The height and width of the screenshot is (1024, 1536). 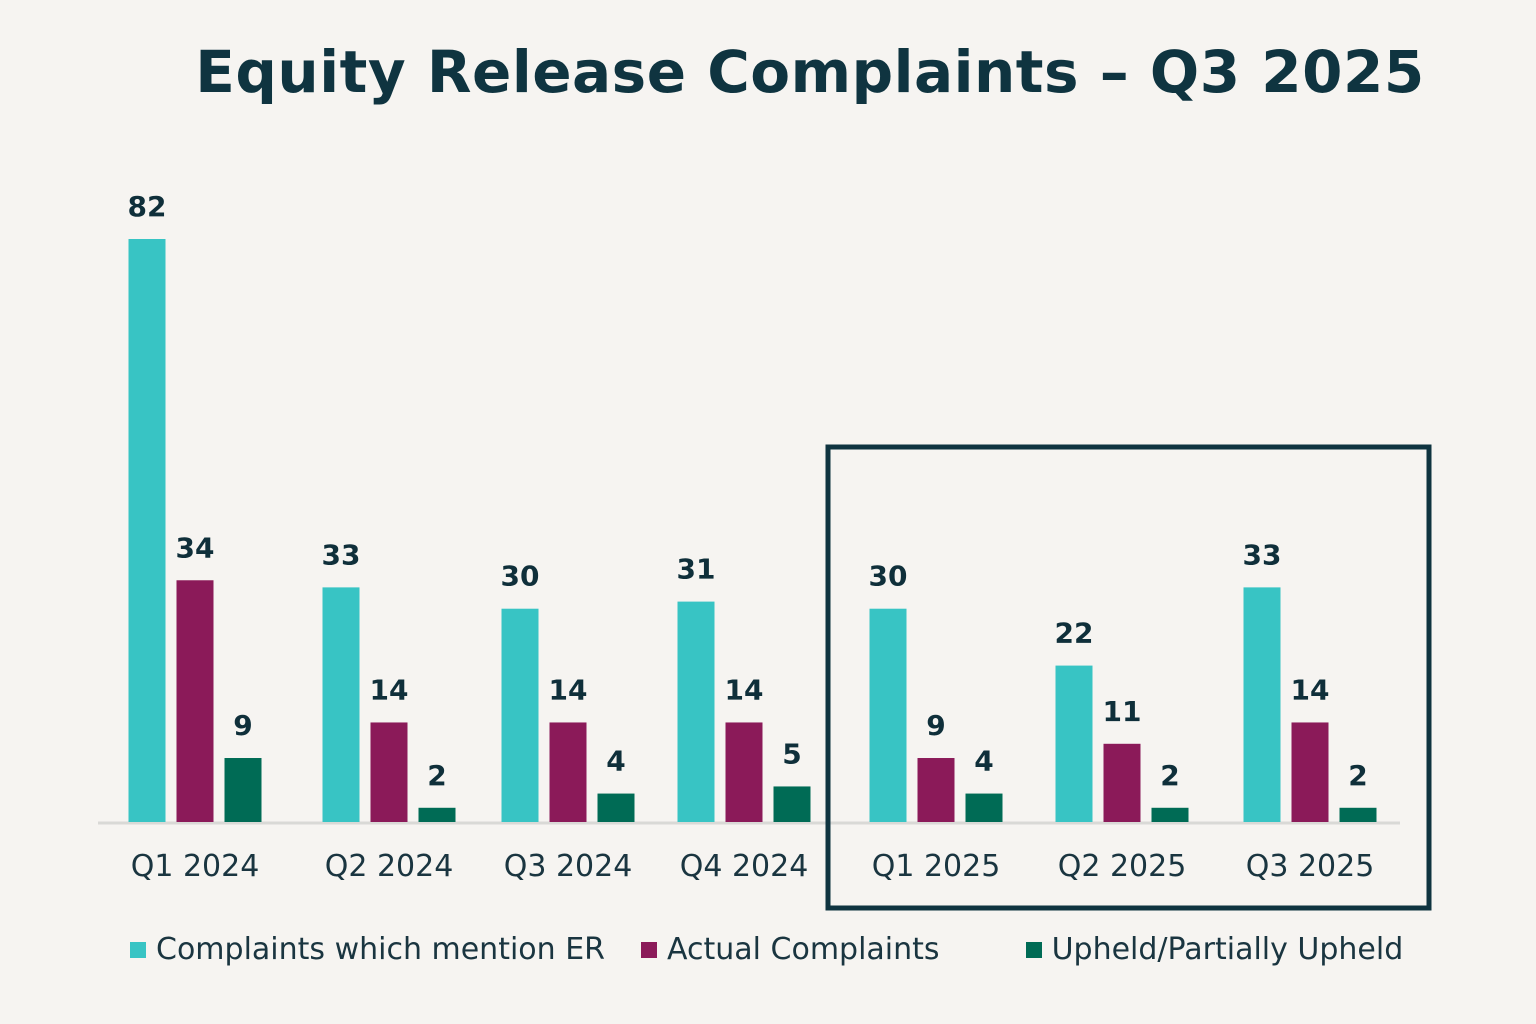 What do you see at coordinates (1262, 704) in the screenshot?
I see `bar-complaints-which-mention-er-q3-2025` at bounding box center [1262, 704].